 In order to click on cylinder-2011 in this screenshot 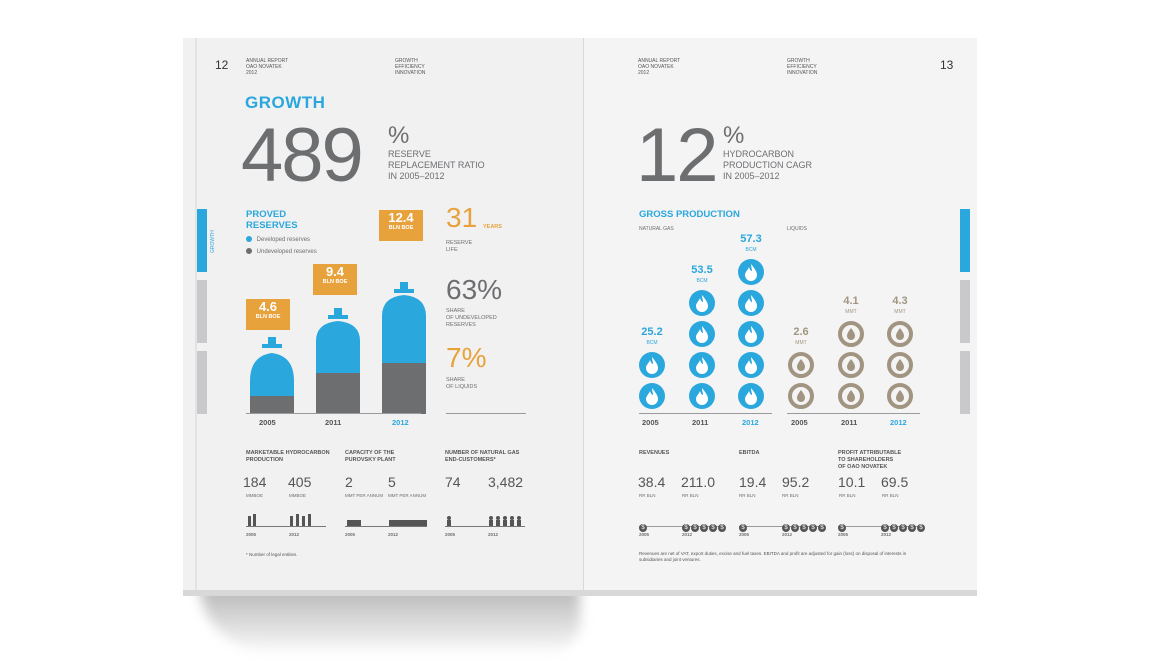, I will do `click(338, 361)`.